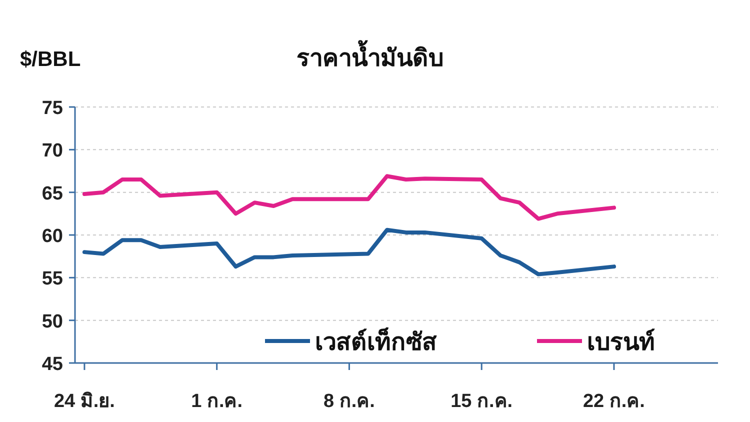 Image resolution: width=750 pixels, height=422 pixels. I want to click on x-tick-label: 24 มิ.ย., so click(84, 401).